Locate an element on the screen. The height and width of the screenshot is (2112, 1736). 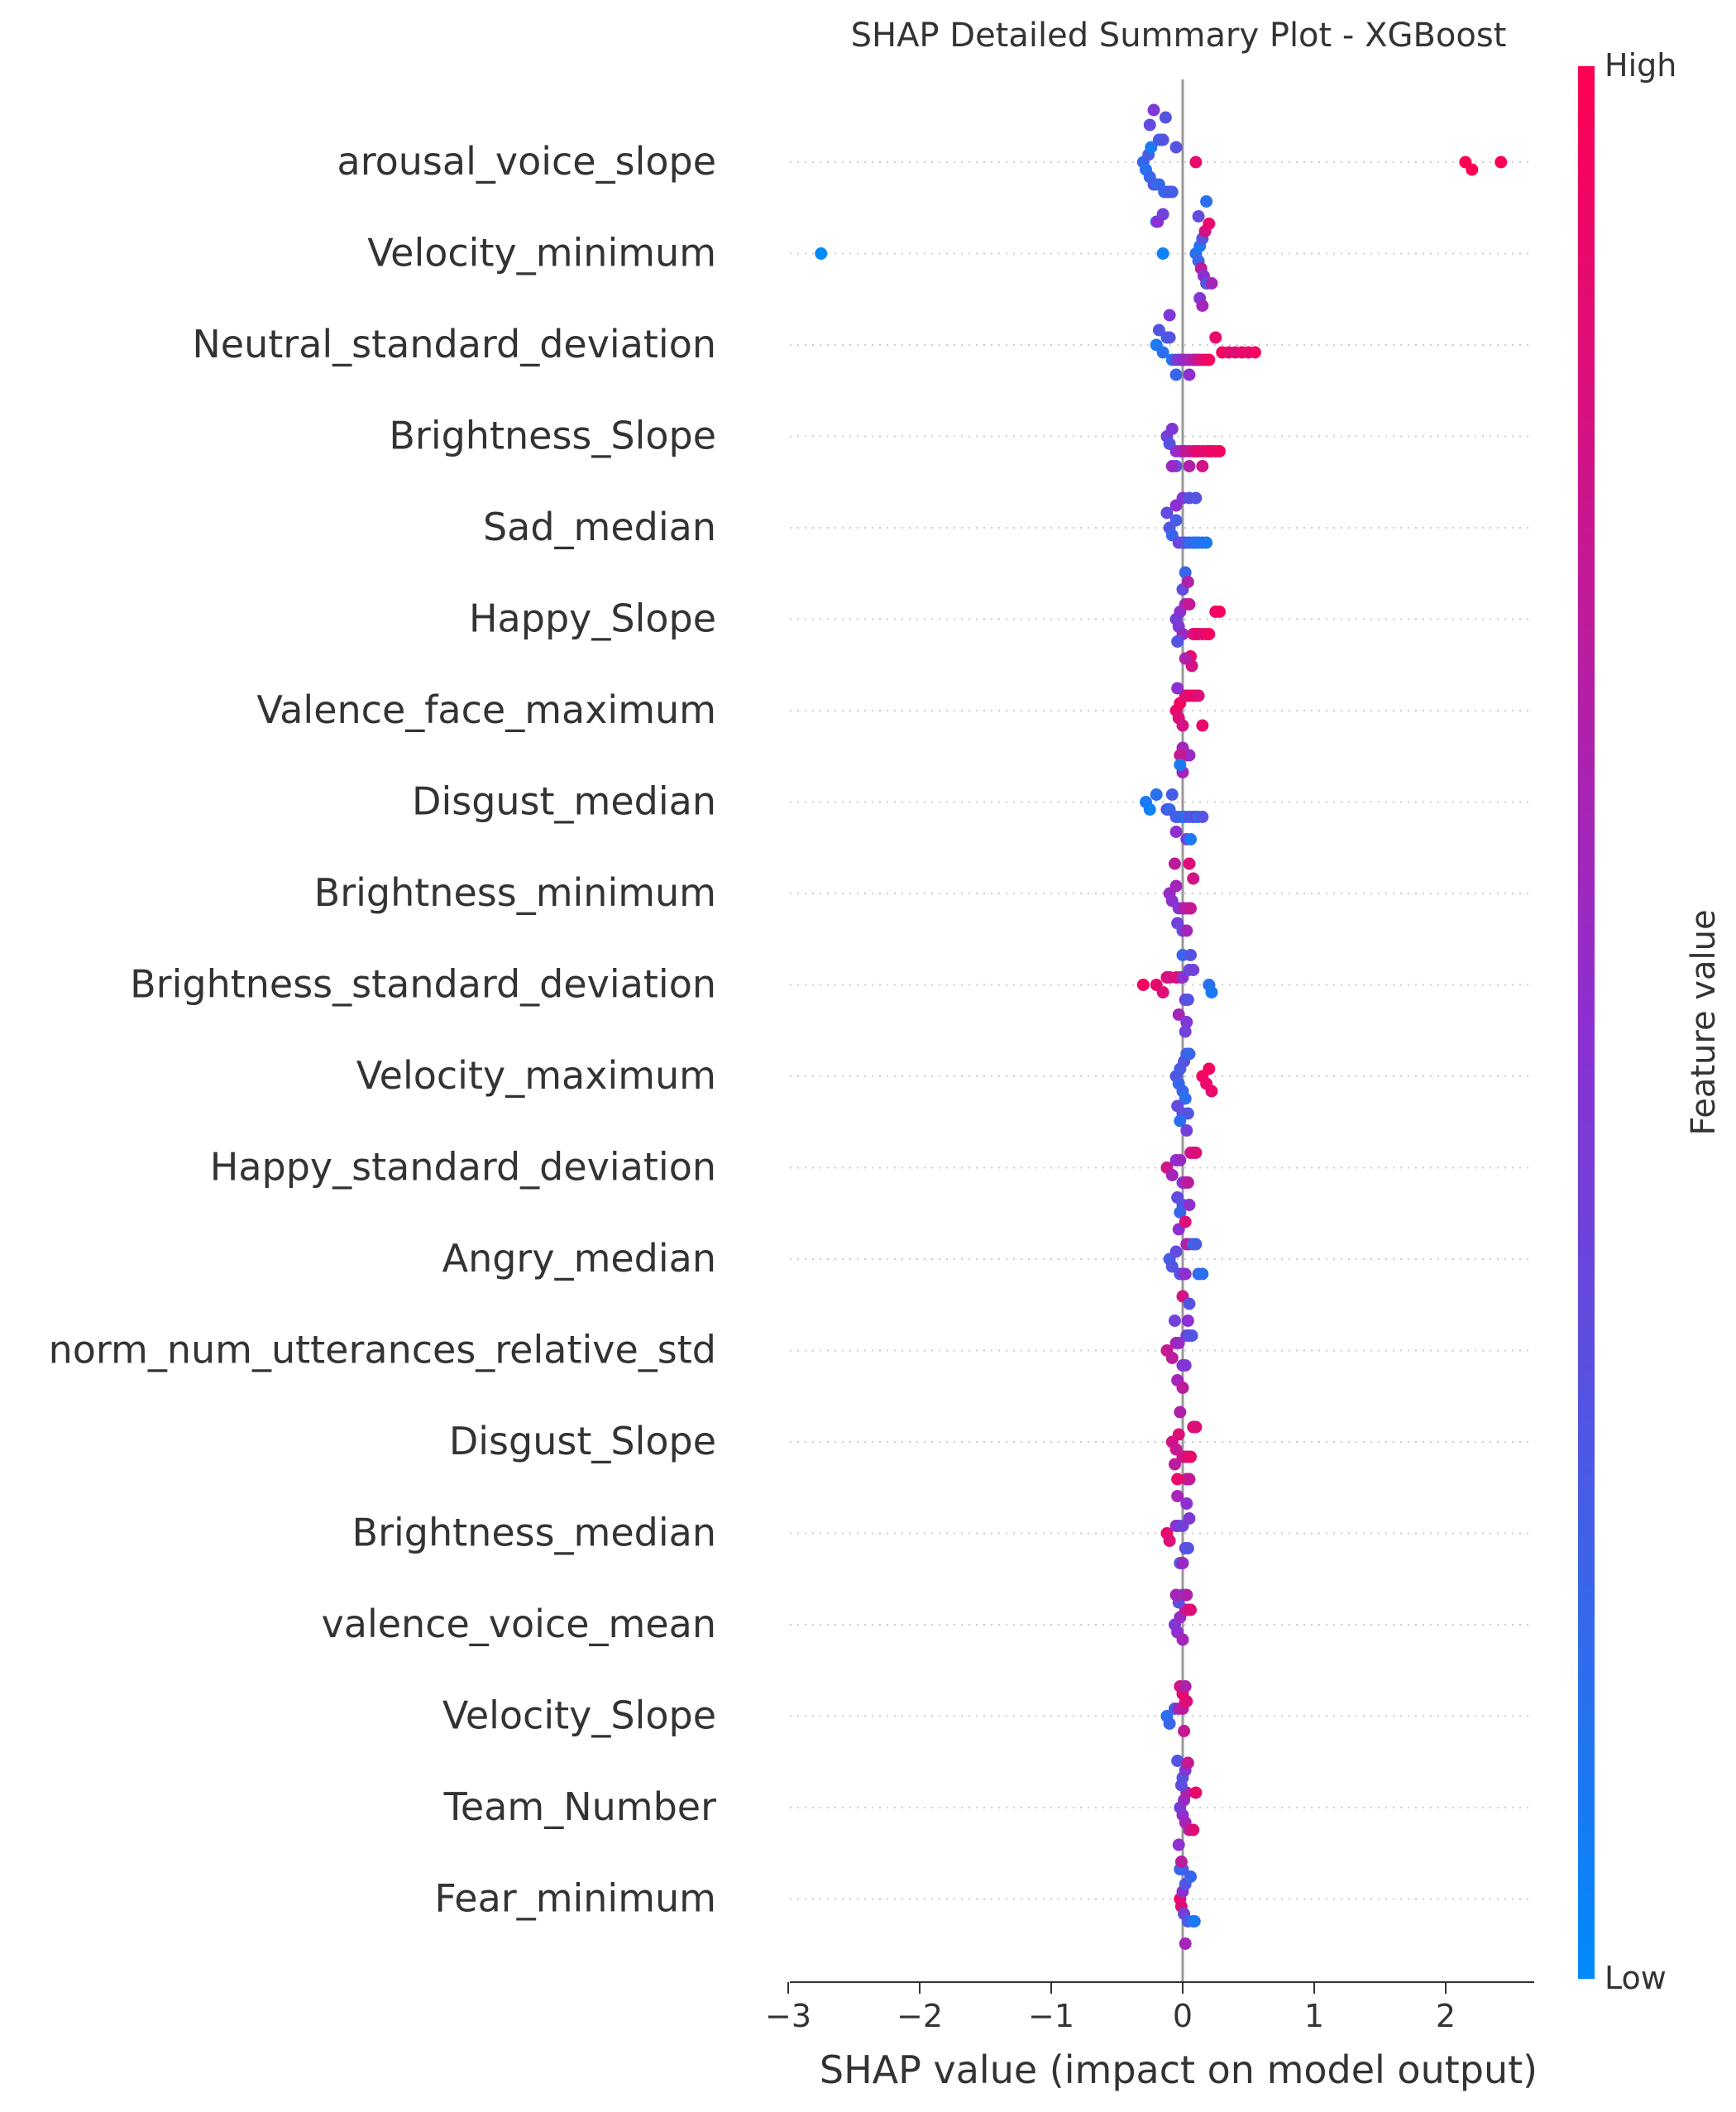
feature-label: Angry_median is located at coordinates (579, 1258).